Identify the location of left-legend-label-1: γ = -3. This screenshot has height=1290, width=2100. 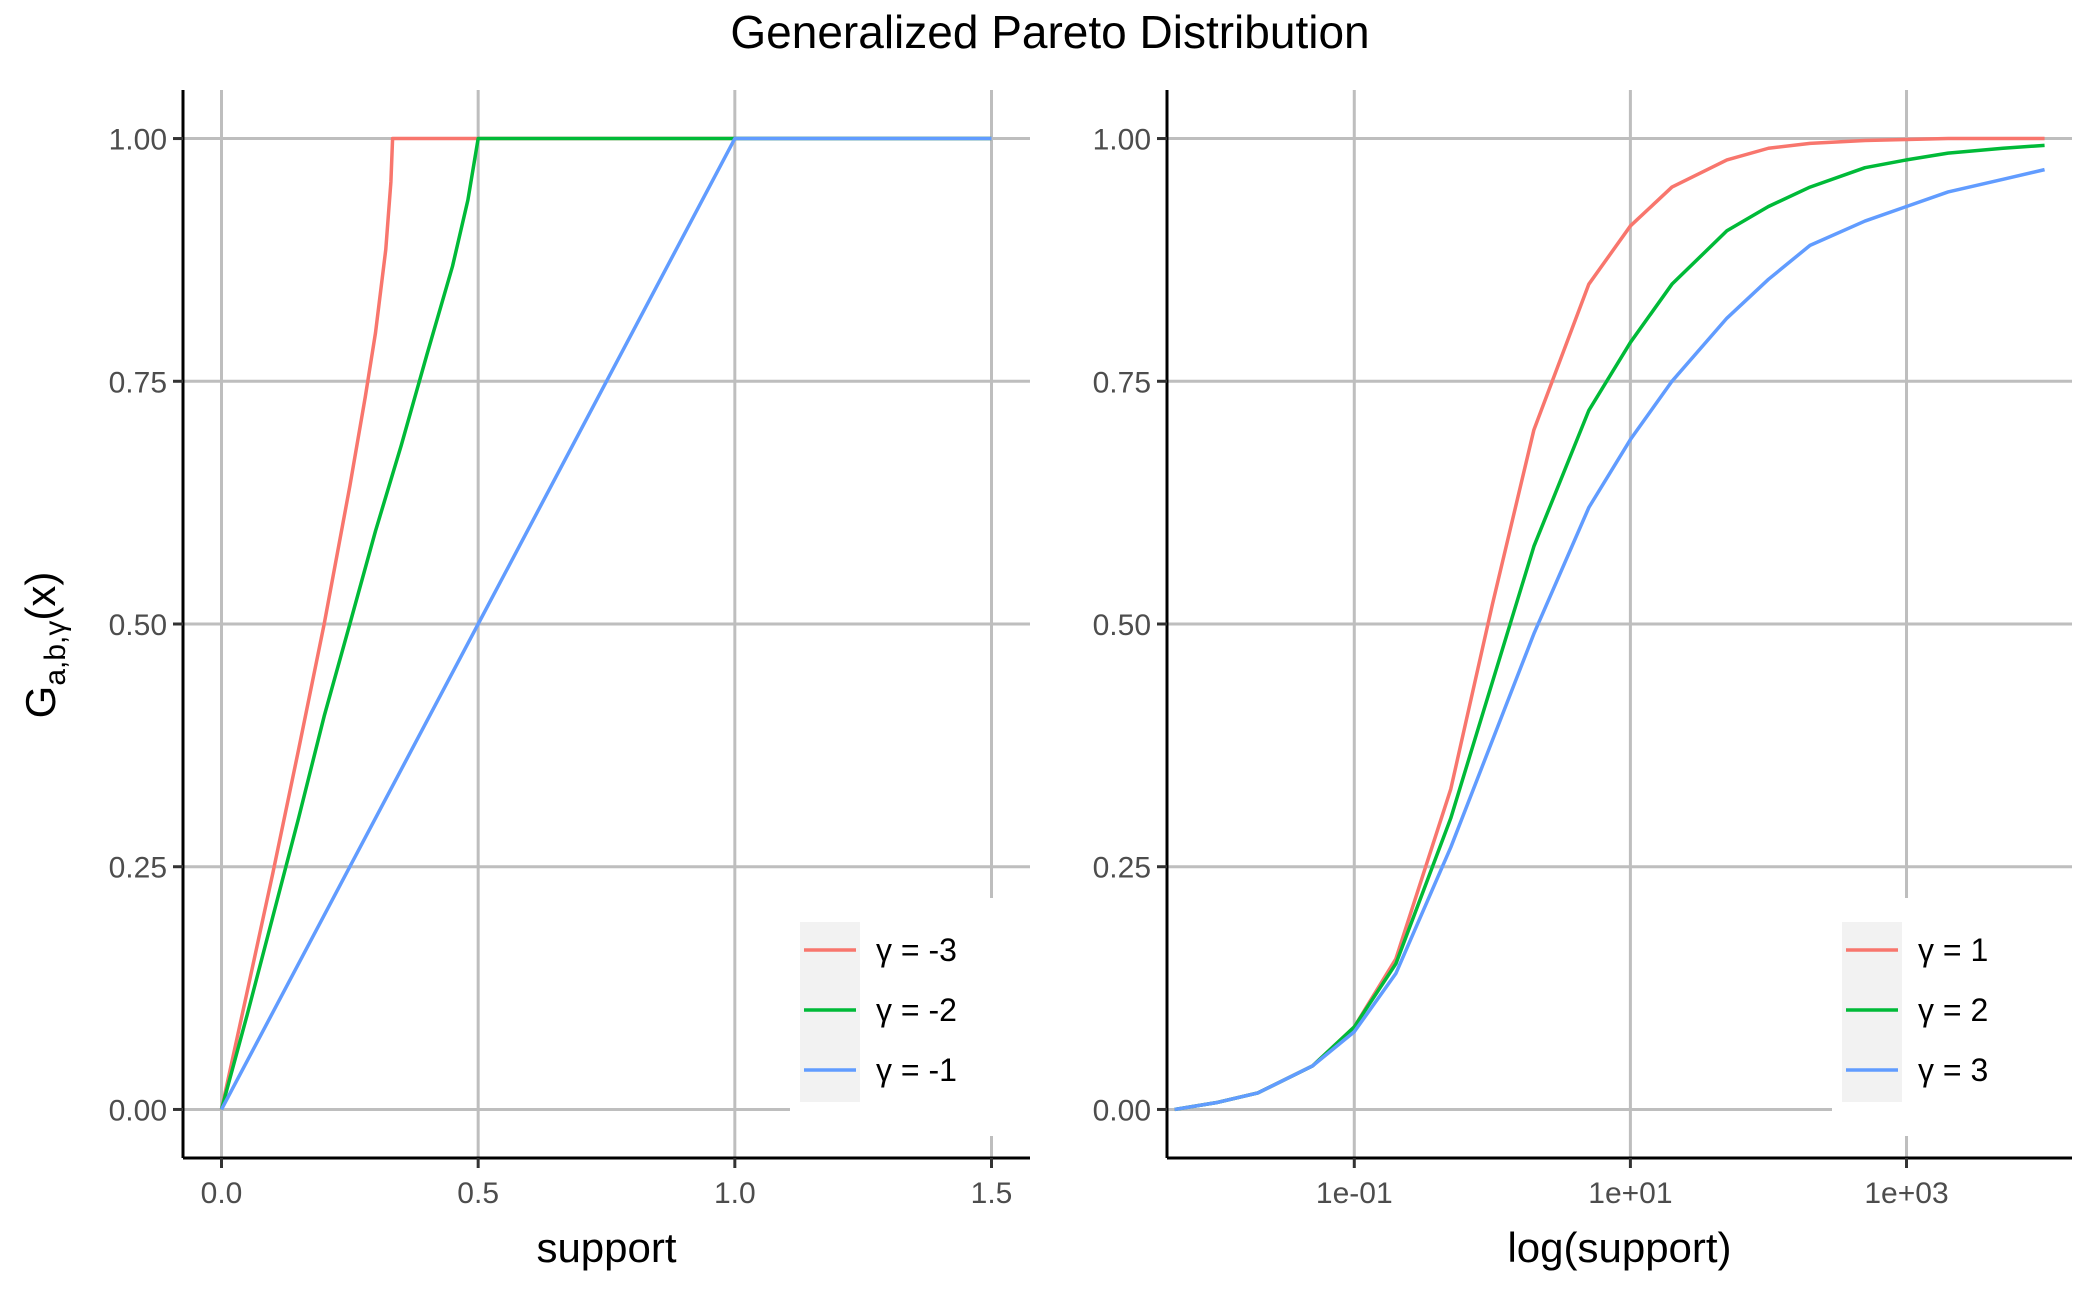
(916, 950).